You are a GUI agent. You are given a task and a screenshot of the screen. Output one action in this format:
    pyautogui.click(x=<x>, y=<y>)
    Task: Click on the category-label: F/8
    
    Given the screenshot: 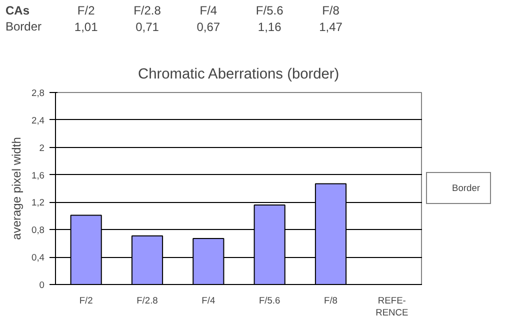 What is the action you would take?
    pyautogui.click(x=331, y=11)
    